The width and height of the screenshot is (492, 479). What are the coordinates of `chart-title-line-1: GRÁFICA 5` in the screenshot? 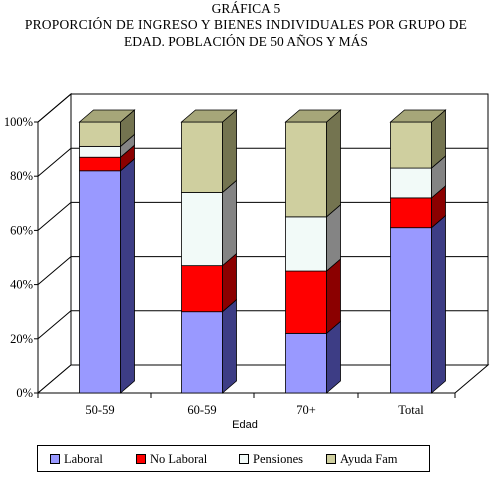 It's located at (246, 8).